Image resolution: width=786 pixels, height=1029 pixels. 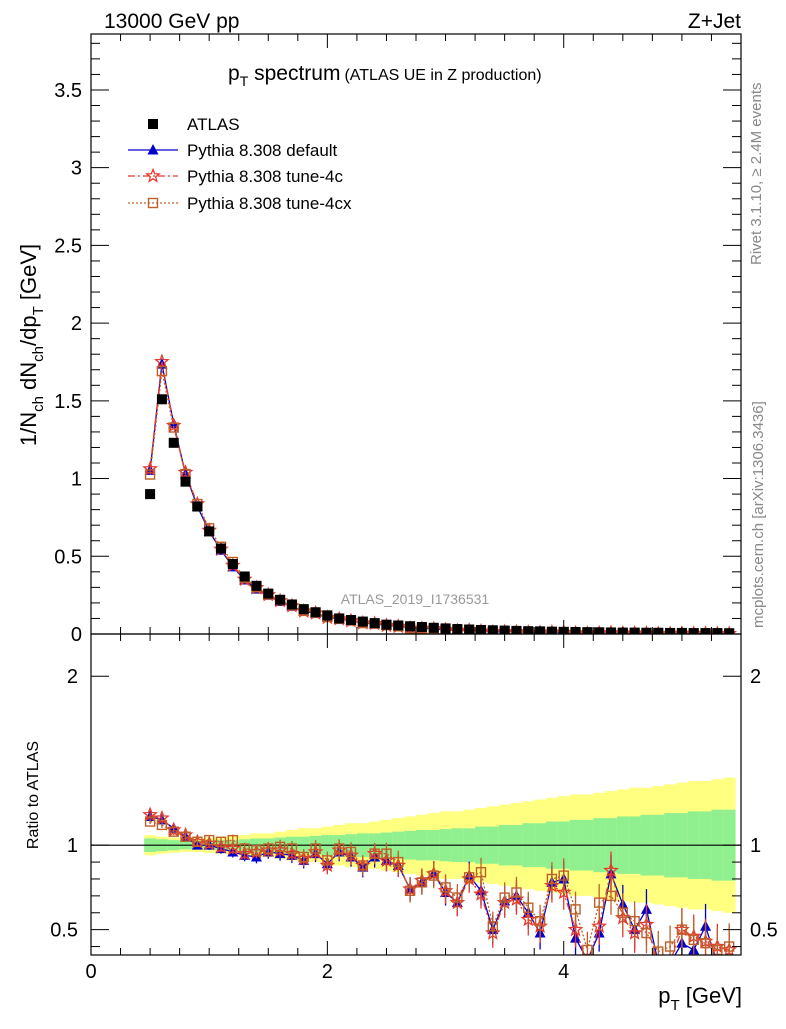 What do you see at coordinates (68, 402) in the screenshot?
I see `y-tick-label: 1.5` at bounding box center [68, 402].